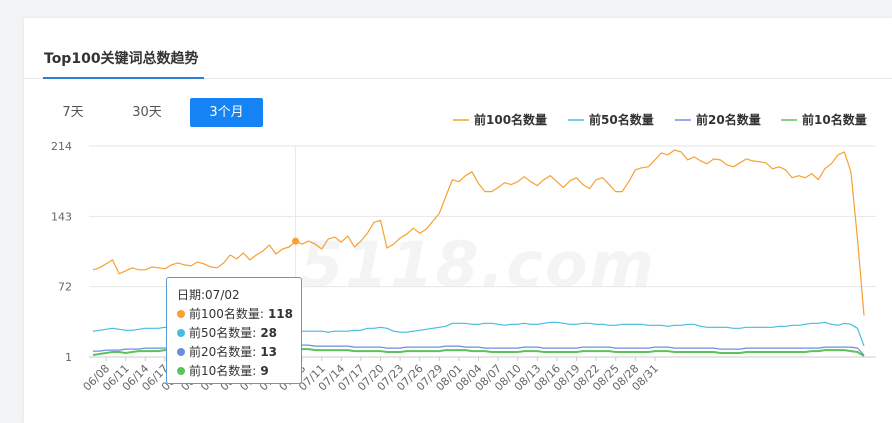  What do you see at coordinates (458, 78) in the screenshot?
I see `title-divider` at bounding box center [458, 78].